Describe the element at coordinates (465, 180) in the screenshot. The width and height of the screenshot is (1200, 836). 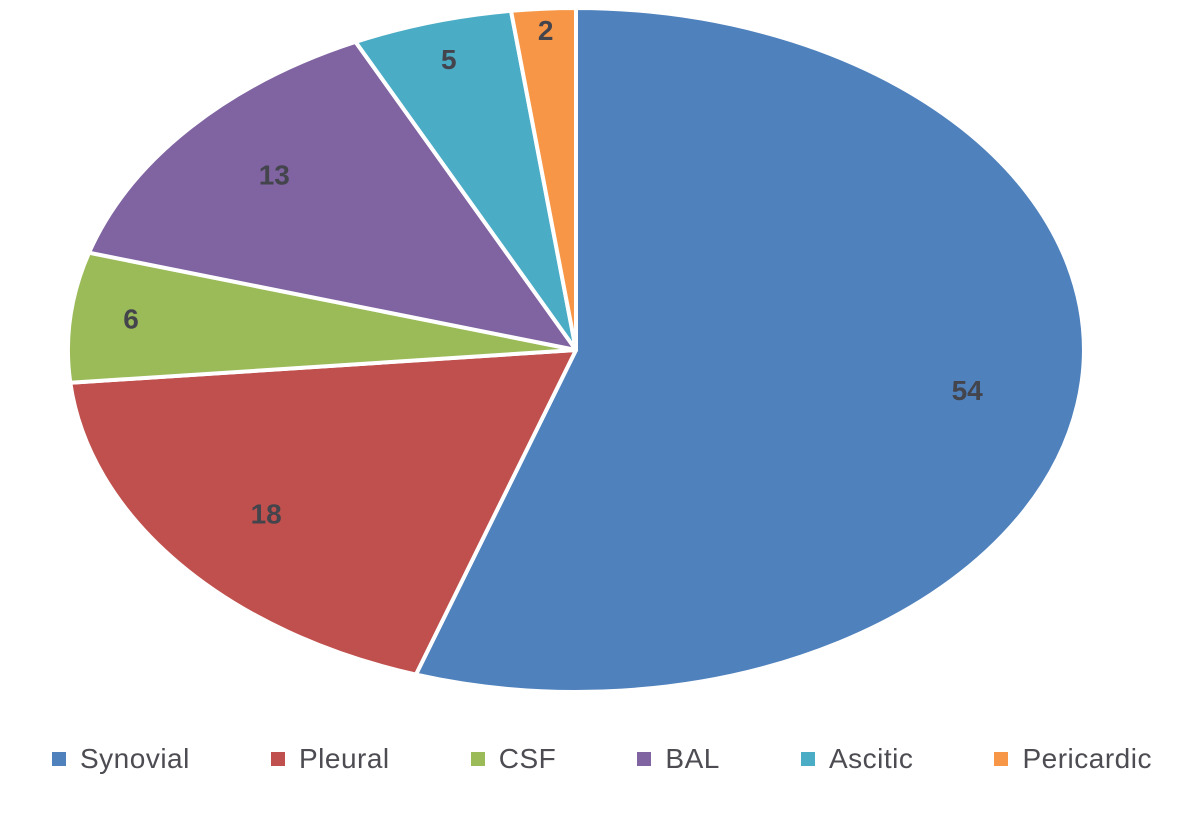
I see `pie-slice-ascitic` at that location.